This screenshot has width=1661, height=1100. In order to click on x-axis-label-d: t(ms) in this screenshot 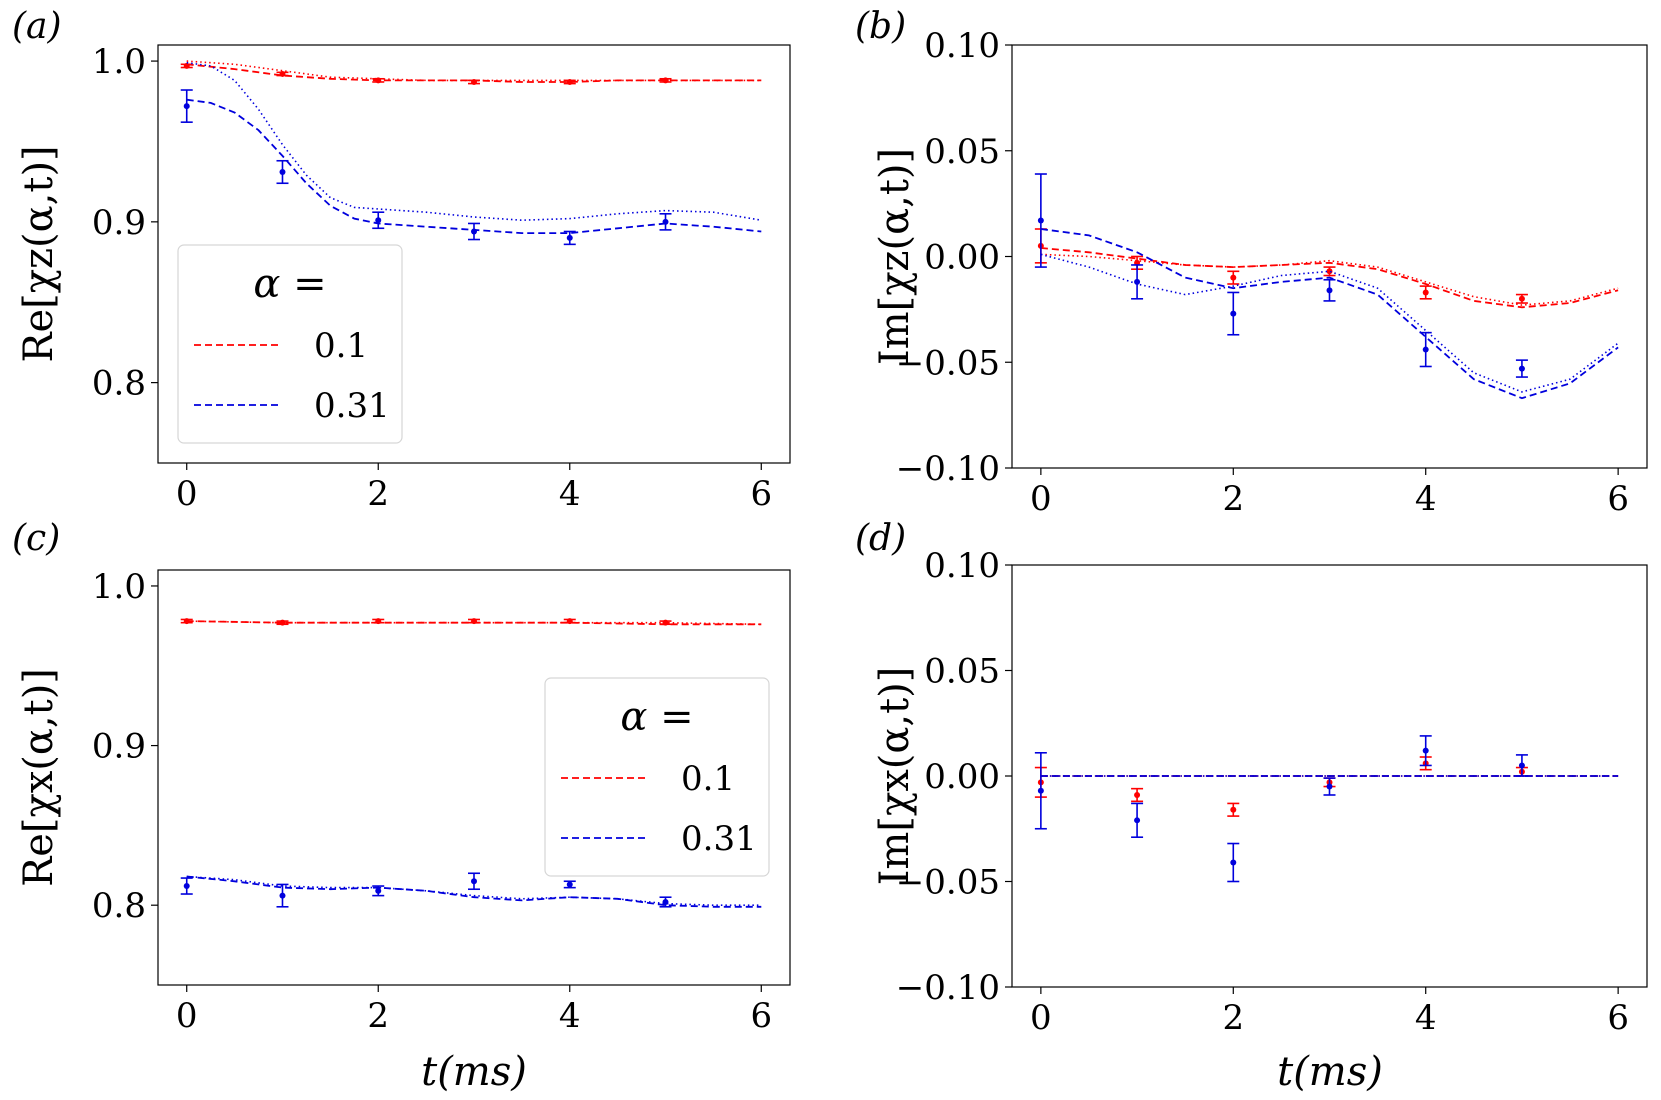, I will do `click(1330, 1072)`.